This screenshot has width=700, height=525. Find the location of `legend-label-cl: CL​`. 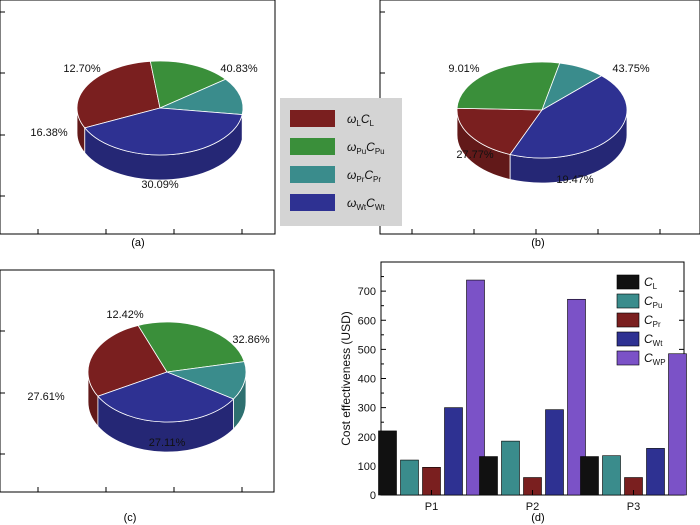

legend-label-cl: CL​ is located at coordinates (651, 283).